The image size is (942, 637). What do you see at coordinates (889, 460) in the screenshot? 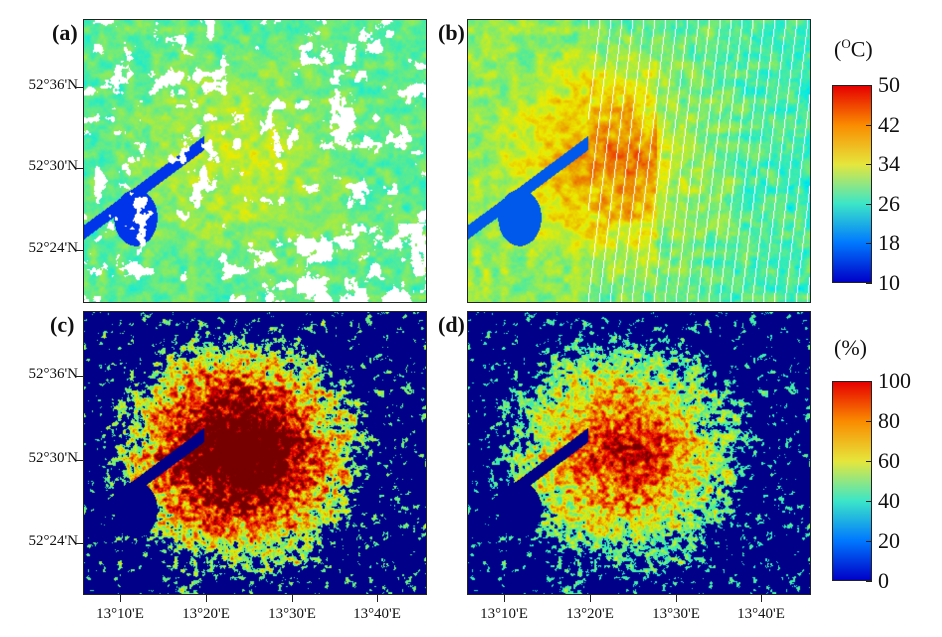
I see `colorbar-tick-label: 60` at bounding box center [889, 460].